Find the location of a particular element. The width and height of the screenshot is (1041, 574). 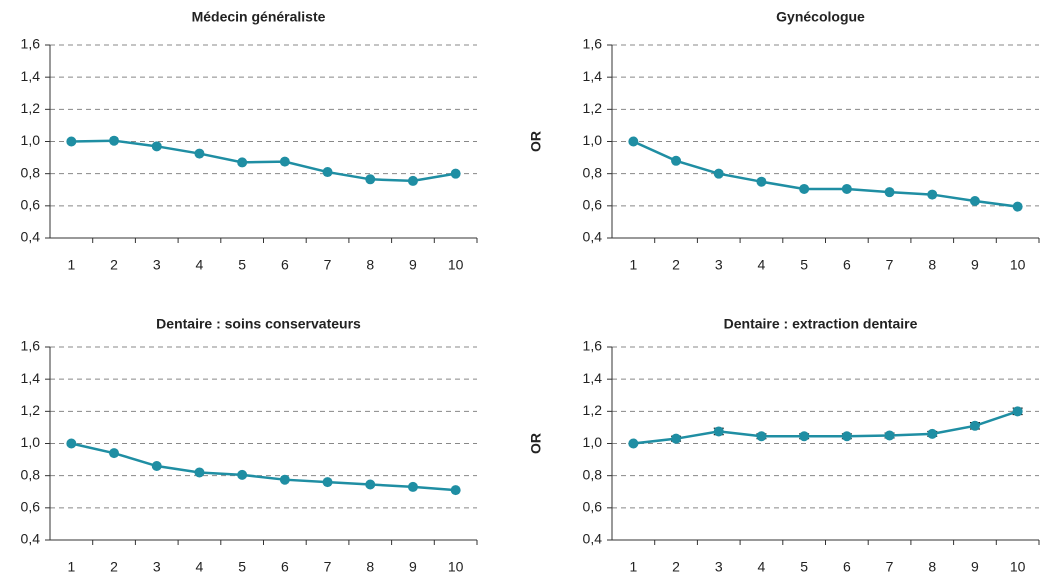

y-axis-label: OR is located at coordinates (536, 443).